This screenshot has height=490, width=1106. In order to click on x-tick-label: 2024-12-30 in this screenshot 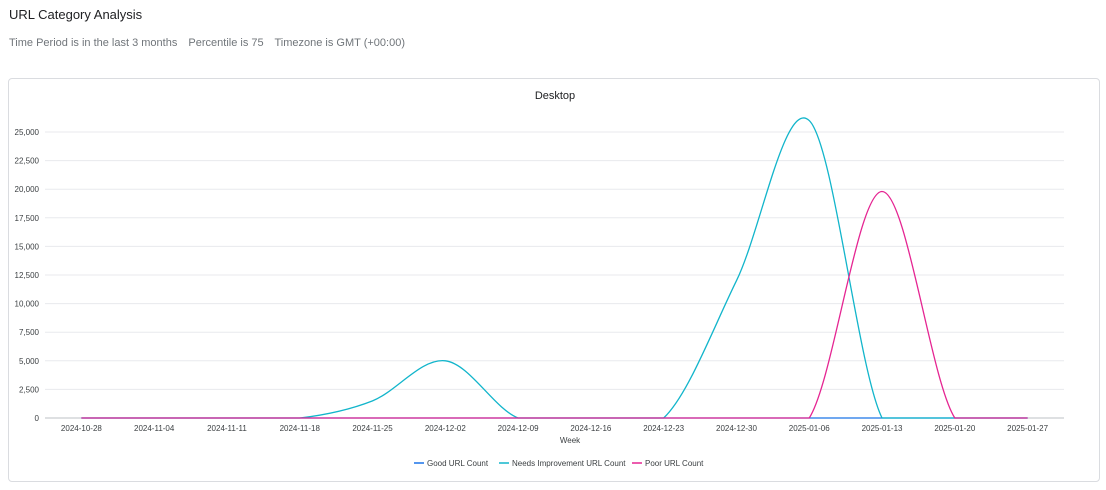, I will do `click(736, 428)`.